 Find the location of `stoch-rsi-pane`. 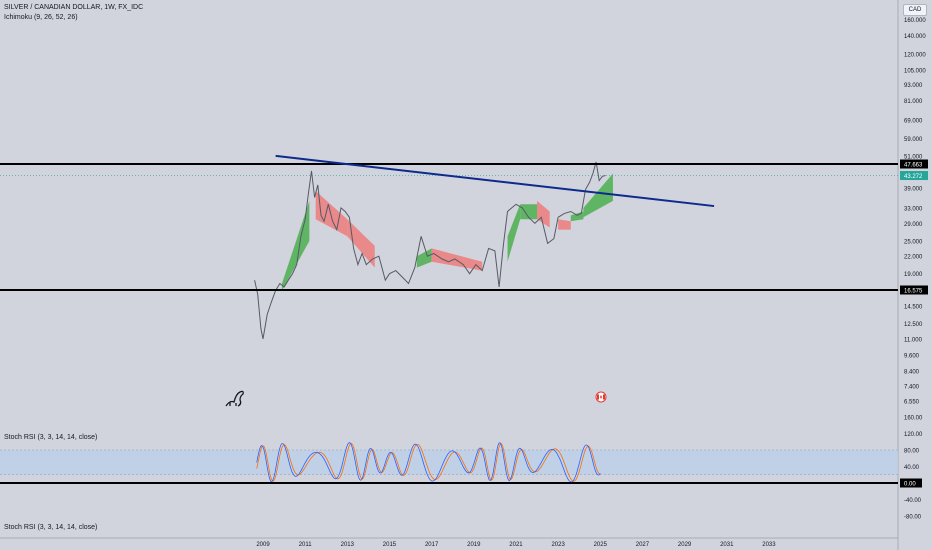

stoch-rsi-pane is located at coordinates (449, 463).